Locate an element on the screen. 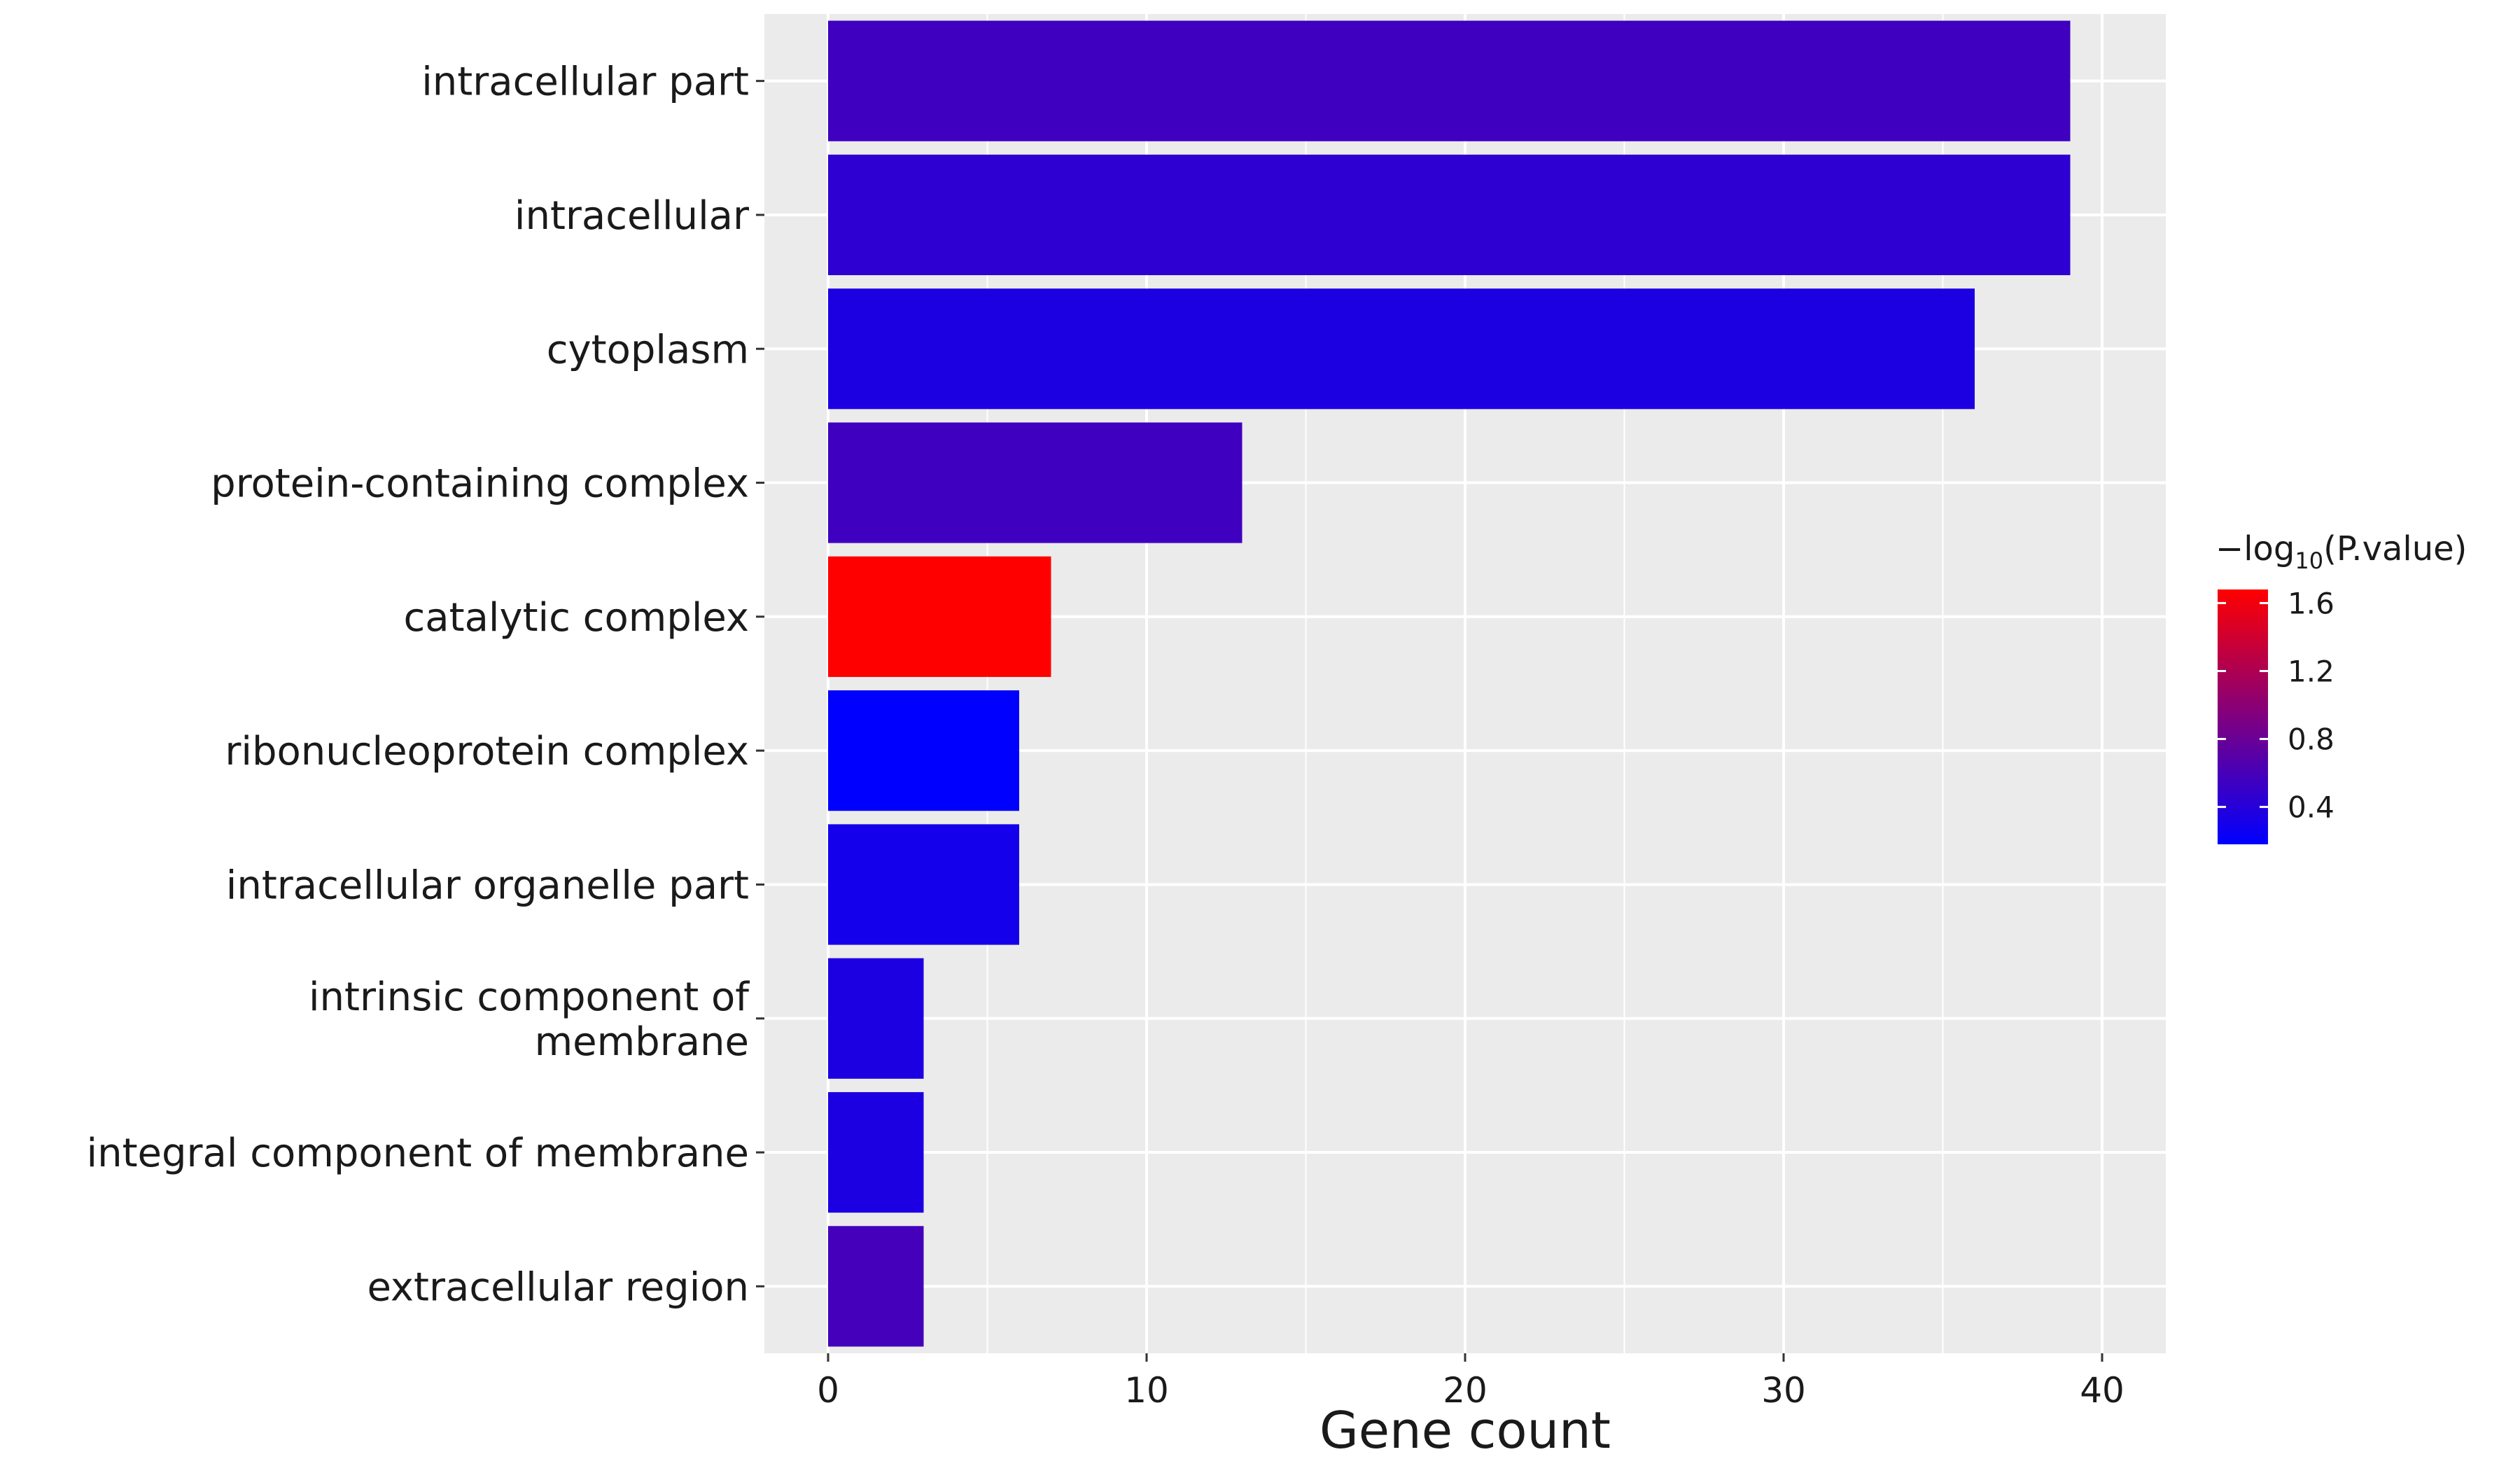 The height and width of the screenshot is (1473, 2520). legend-tick-label: 0.4 is located at coordinates (2311, 807).